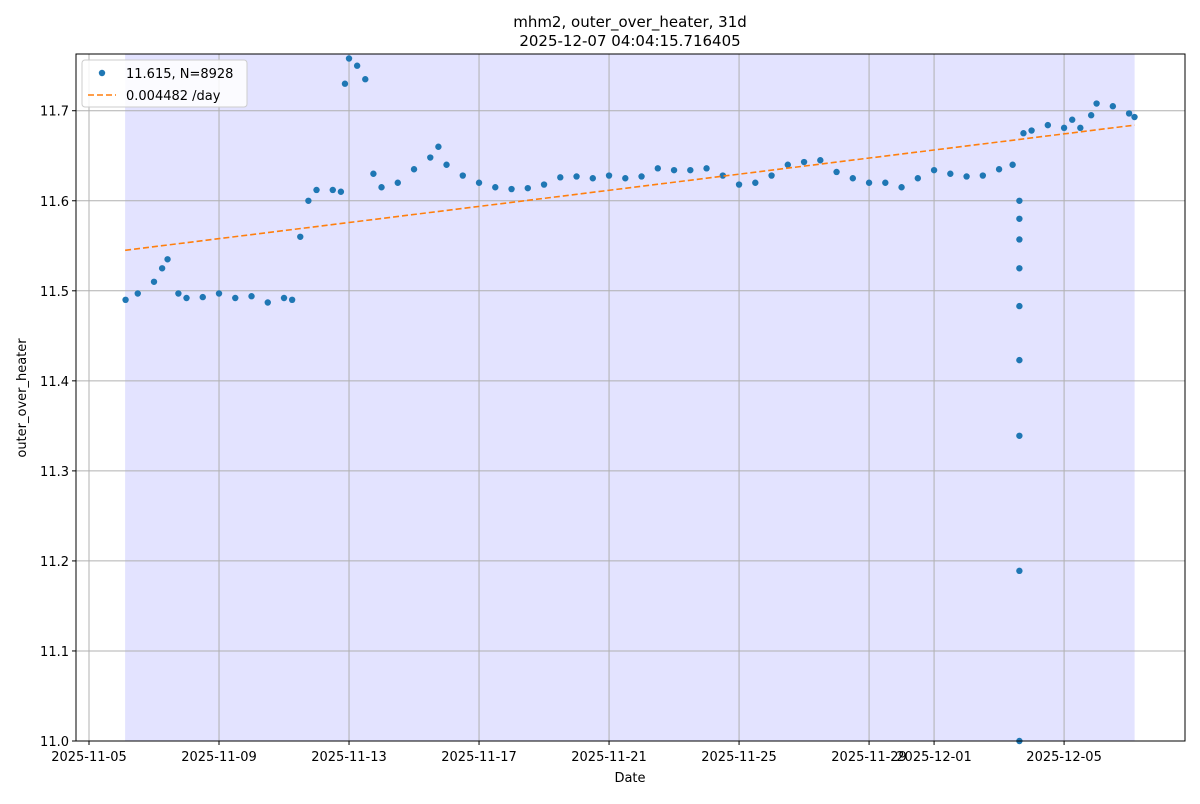 Image resolution: width=1200 pixels, height=804 pixels. What do you see at coordinates (1064, 757) in the screenshot?
I see `x-tick-label: 2025-12-05` at bounding box center [1064, 757].